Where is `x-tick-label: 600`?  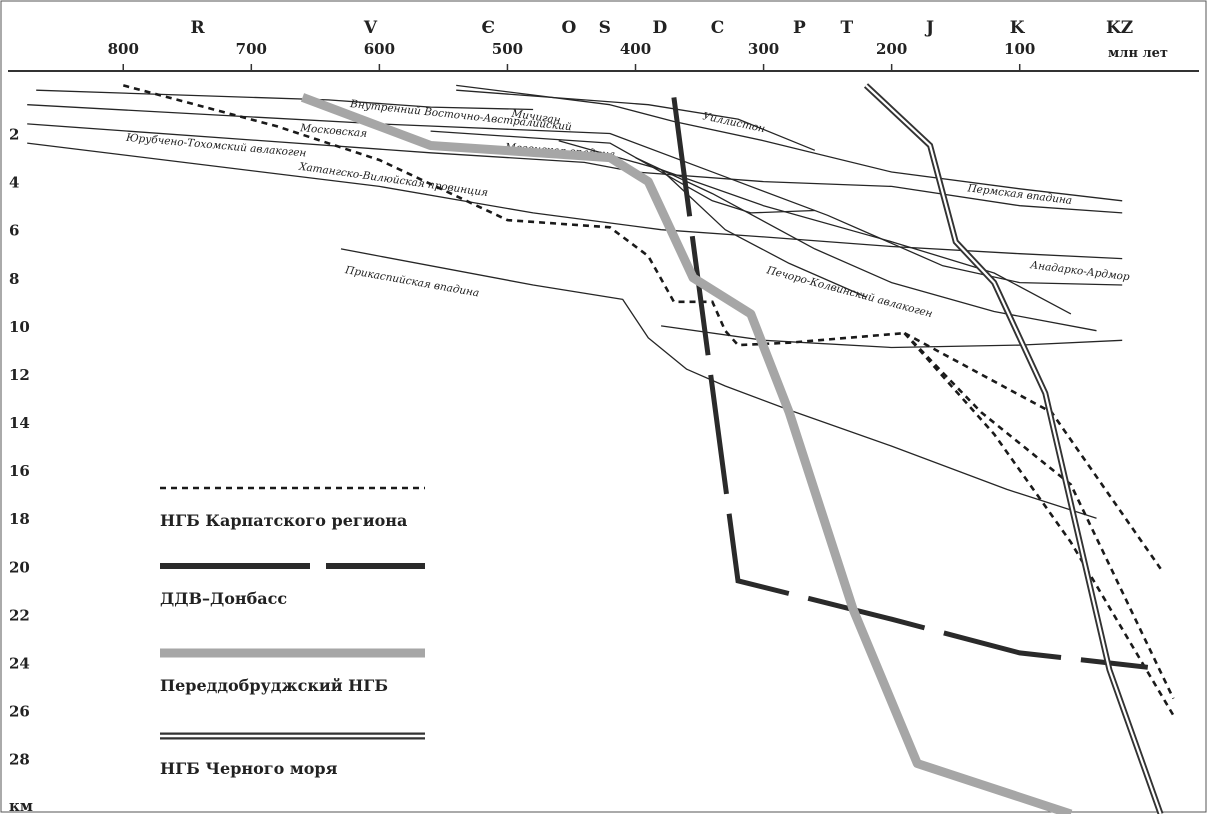 x-tick-label: 600 is located at coordinates (379, 49).